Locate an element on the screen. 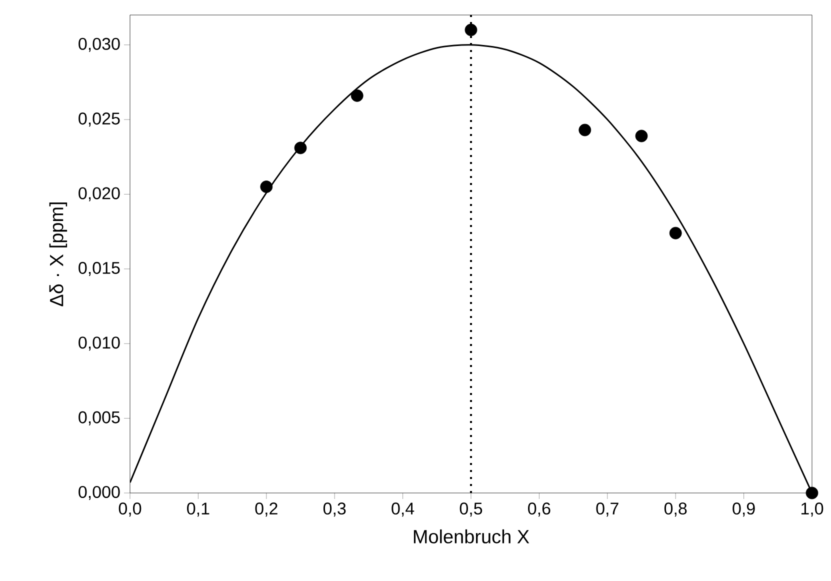 The image size is (831, 581). x-tick-label: 1,0 is located at coordinates (812, 509).